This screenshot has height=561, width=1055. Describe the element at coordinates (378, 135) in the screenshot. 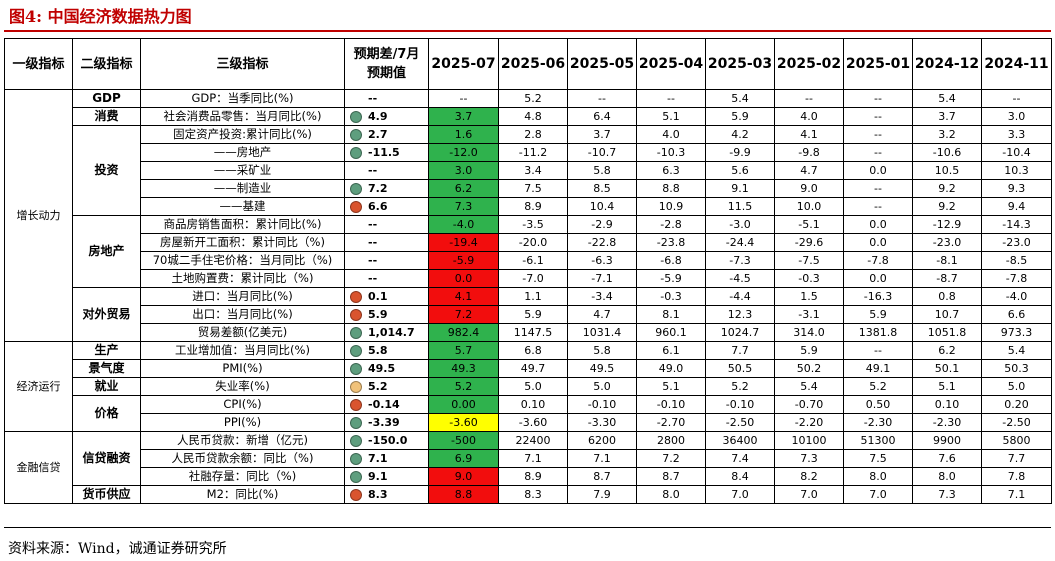

I see `expectation-gap-value: 2.7` at that location.